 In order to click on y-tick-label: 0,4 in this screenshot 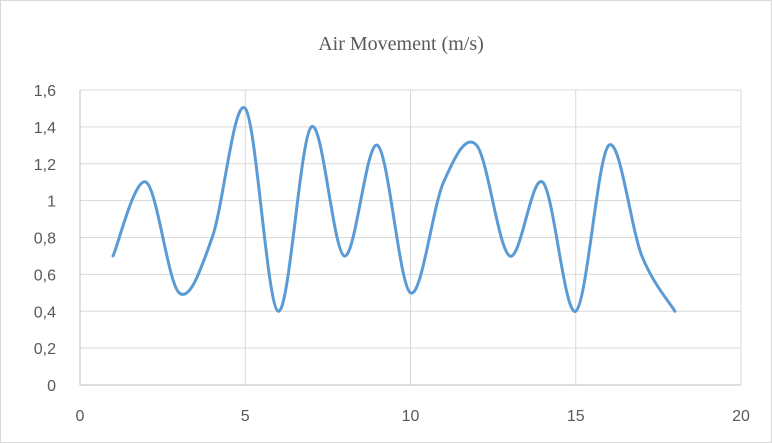, I will do `click(45, 312)`.